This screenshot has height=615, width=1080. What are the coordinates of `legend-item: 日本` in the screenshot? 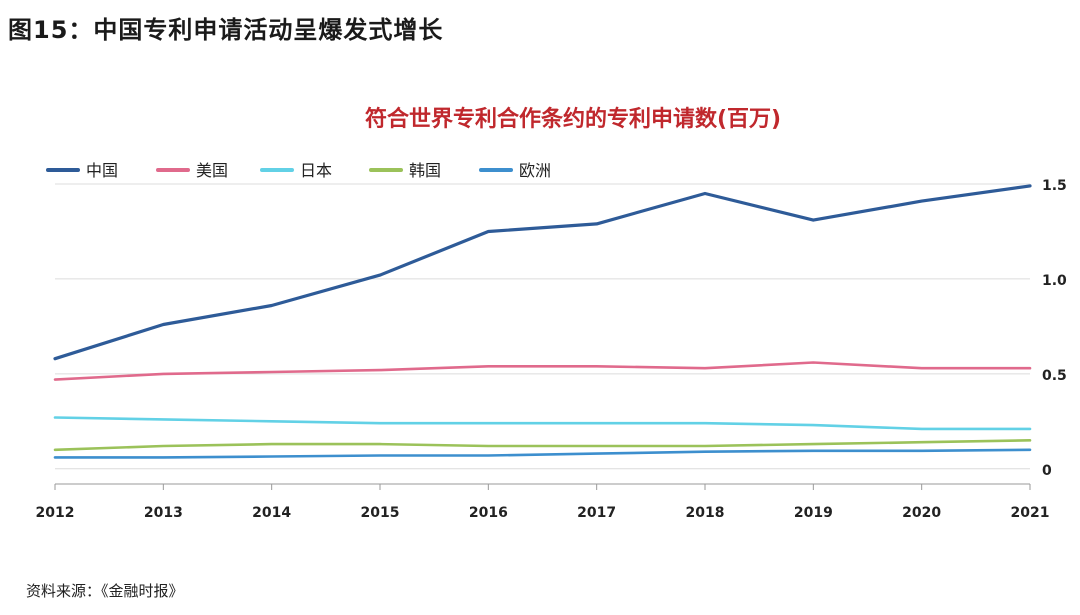 It's located at (296, 170).